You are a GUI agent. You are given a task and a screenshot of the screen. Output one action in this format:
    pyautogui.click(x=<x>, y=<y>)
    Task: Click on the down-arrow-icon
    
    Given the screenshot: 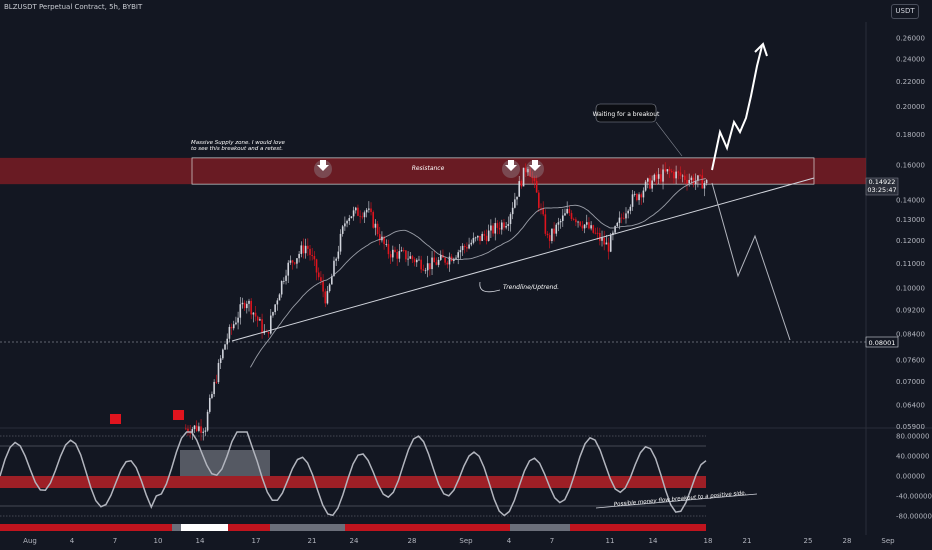 What is the action you would take?
    pyautogui.click(x=535, y=165)
    